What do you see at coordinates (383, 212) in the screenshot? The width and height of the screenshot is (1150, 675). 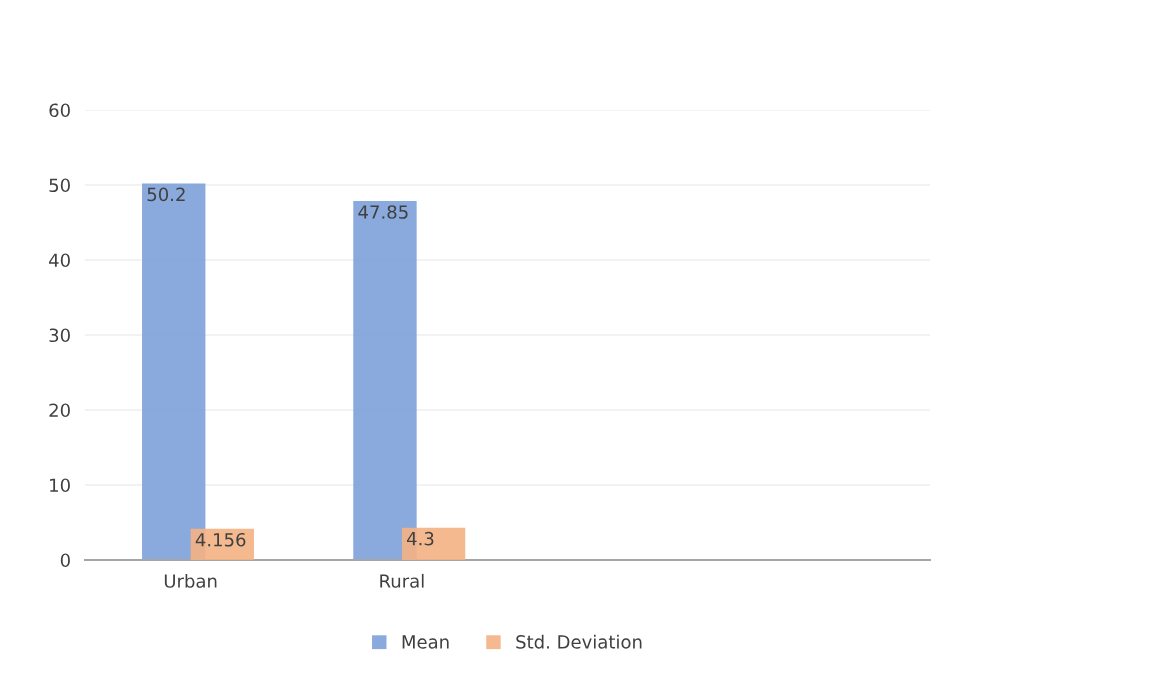 I see `data-label: 47.85` at bounding box center [383, 212].